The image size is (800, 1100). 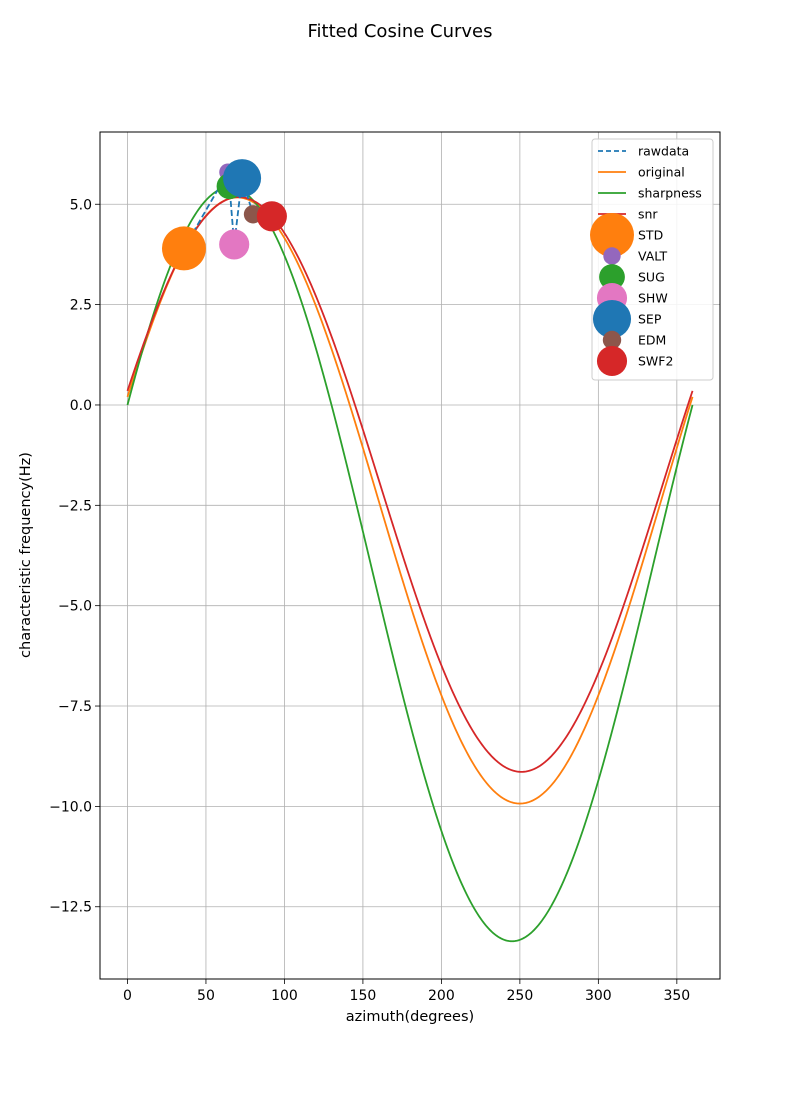 What do you see at coordinates (81, 205) in the screenshot?
I see `y-tick-label: 5.0` at bounding box center [81, 205].